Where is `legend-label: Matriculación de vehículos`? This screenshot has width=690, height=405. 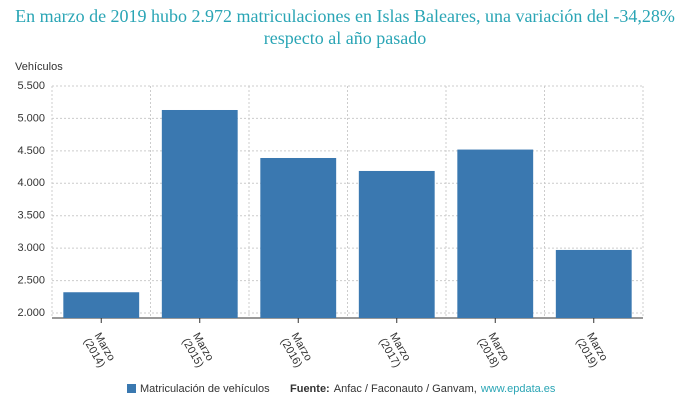
legend-label: Matriculación de vehículos is located at coordinates (205, 389).